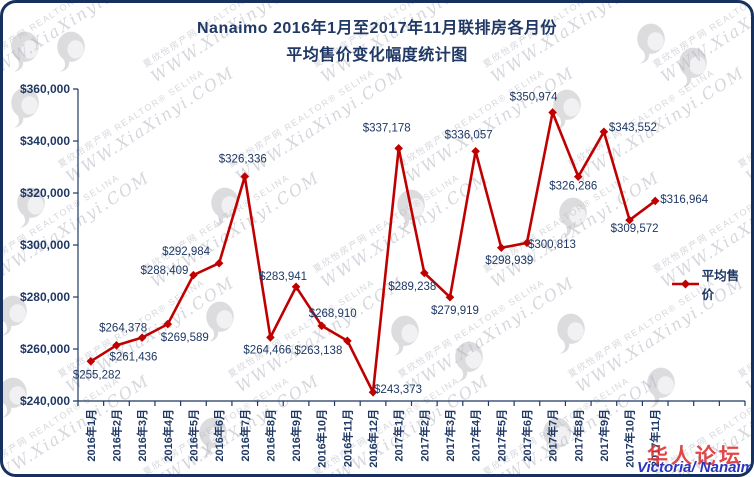 The image size is (754, 477). What do you see at coordinates (573, 187) in the screenshot?
I see `data-label: $326,286` at bounding box center [573, 187].